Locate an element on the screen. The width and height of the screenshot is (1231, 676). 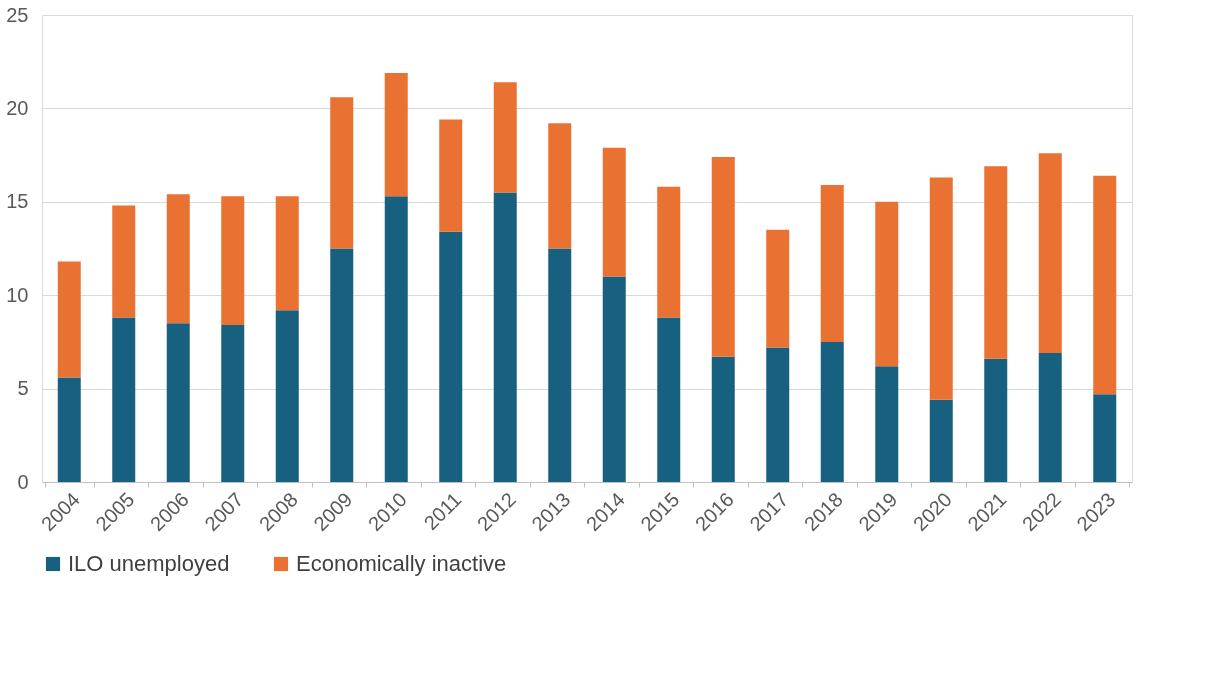
y-tick-label: 5 is located at coordinates (23, 388).